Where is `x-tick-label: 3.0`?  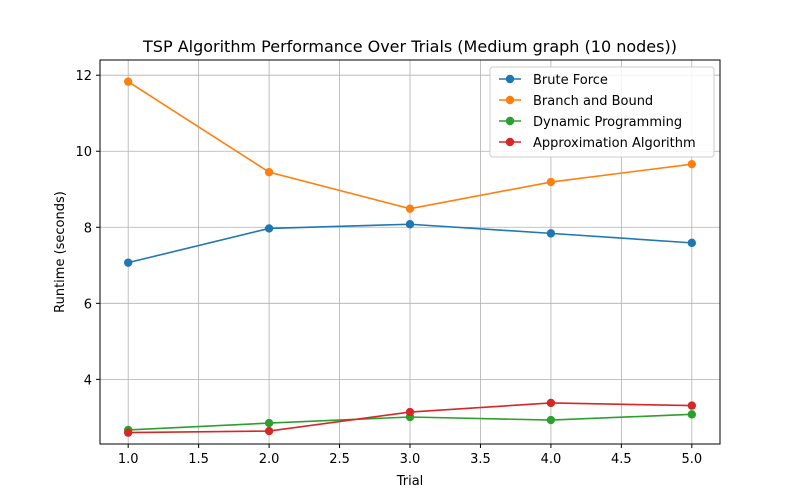 x-tick-label: 3.0 is located at coordinates (410, 459).